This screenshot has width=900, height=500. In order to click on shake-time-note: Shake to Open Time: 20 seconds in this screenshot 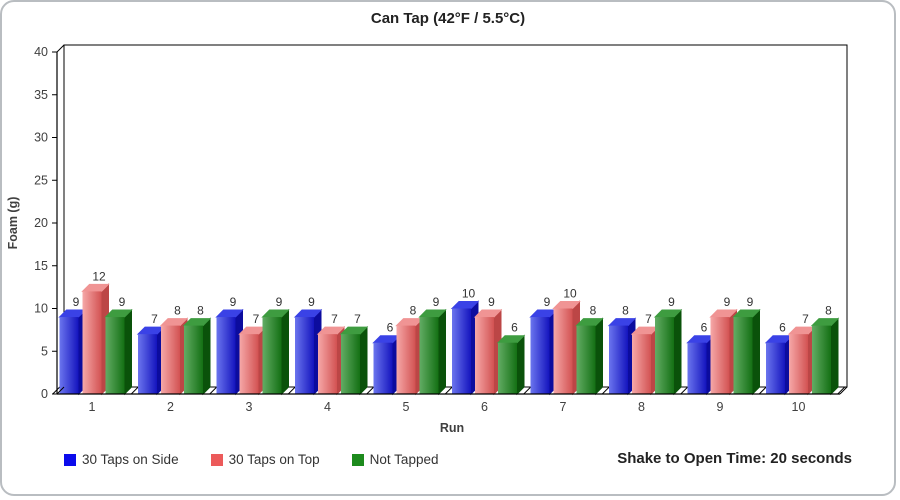, I will do `click(734, 458)`.